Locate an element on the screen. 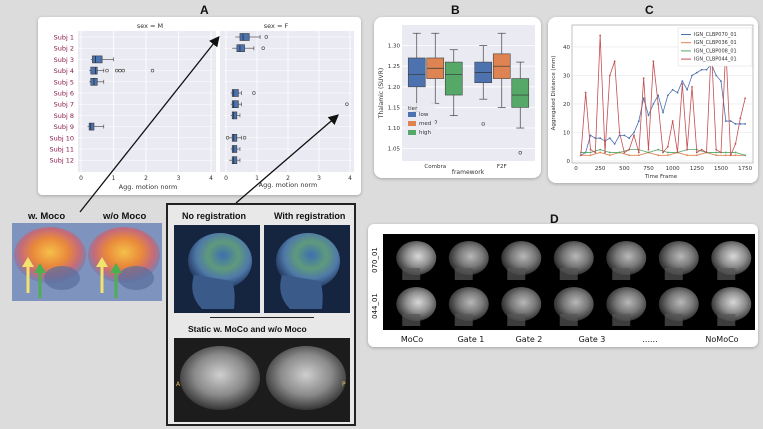 The image size is (763, 429). registration-divider is located at coordinates (262, 317).